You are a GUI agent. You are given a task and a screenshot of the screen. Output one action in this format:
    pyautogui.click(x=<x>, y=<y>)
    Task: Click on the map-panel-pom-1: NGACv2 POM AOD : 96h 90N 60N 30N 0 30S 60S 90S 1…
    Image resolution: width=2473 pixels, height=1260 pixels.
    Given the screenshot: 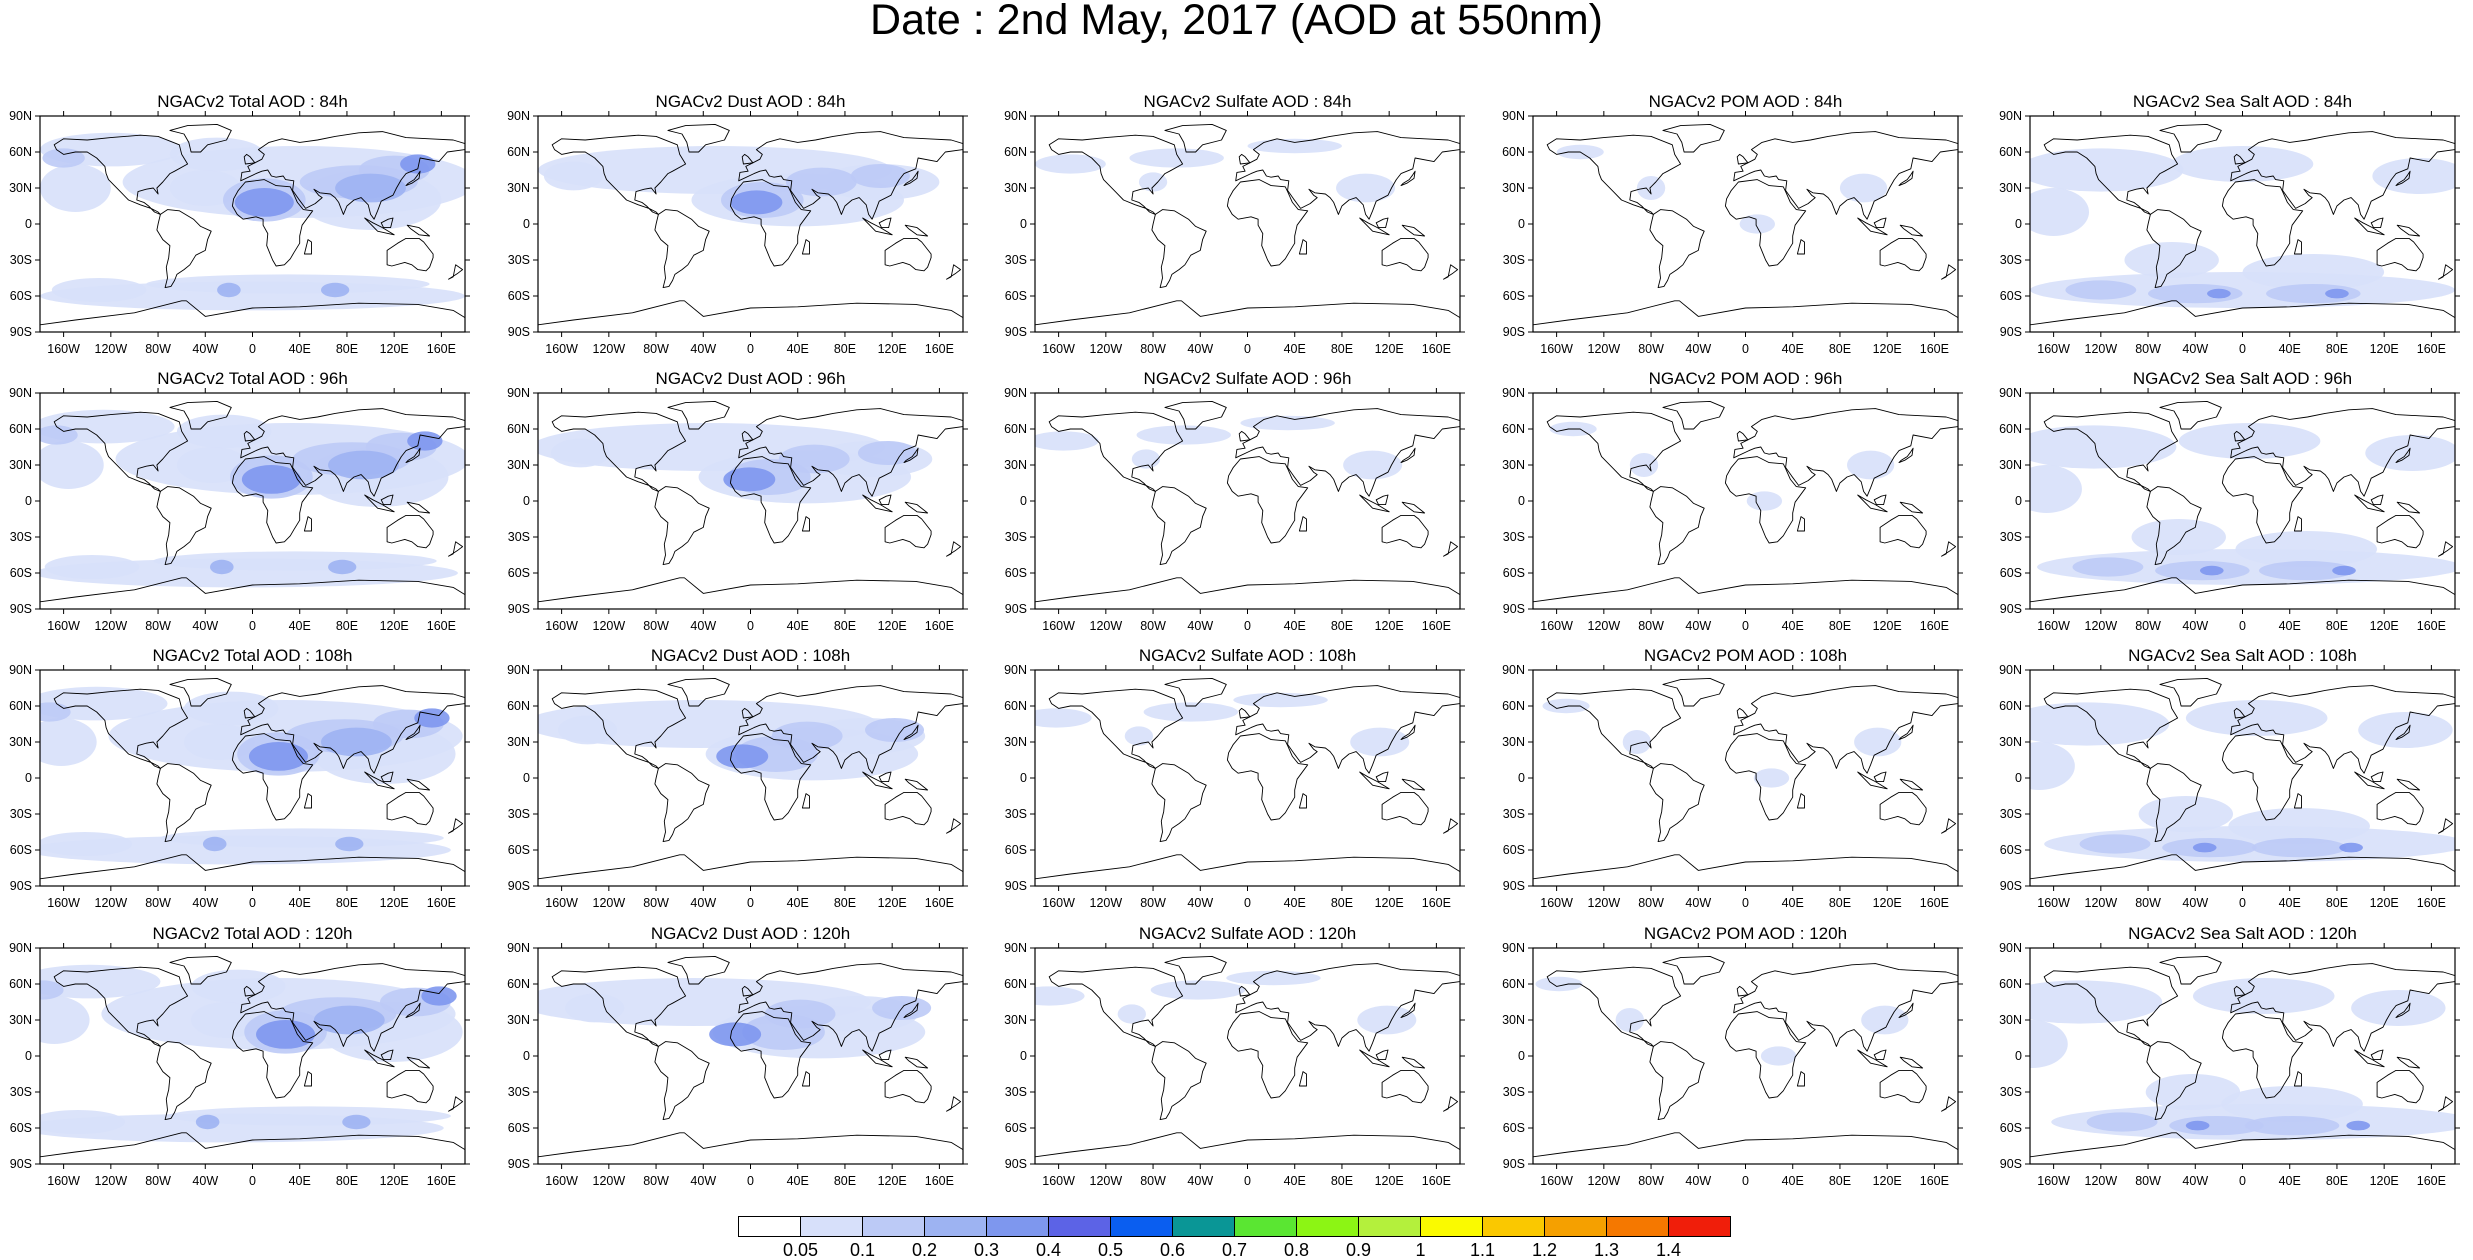 What is the action you would take?
    pyautogui.click(x=1741, y=503)
    